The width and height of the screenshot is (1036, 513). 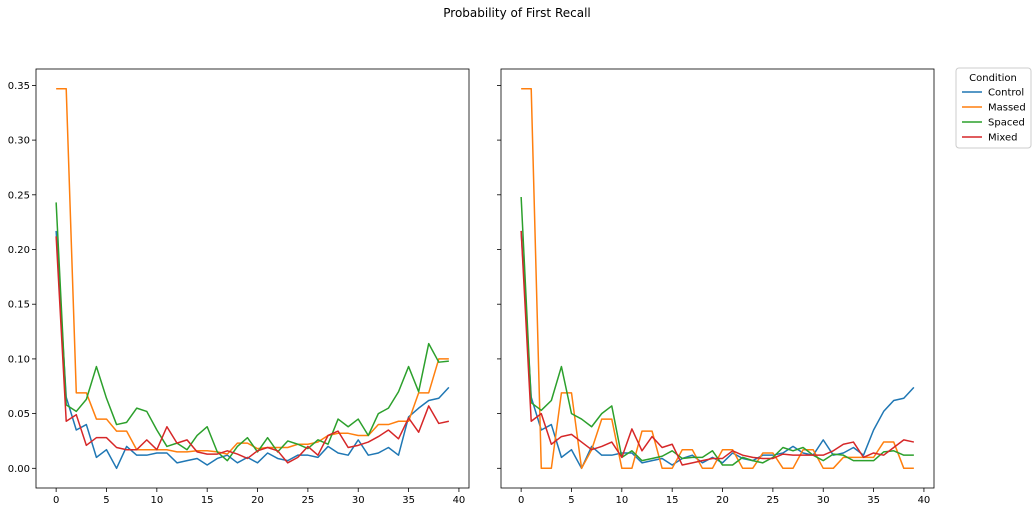 What do you see at coordinates (19, 469) in the screenshot?
I see `y-tick-label: 0.00` at bounding box center [19, 469].